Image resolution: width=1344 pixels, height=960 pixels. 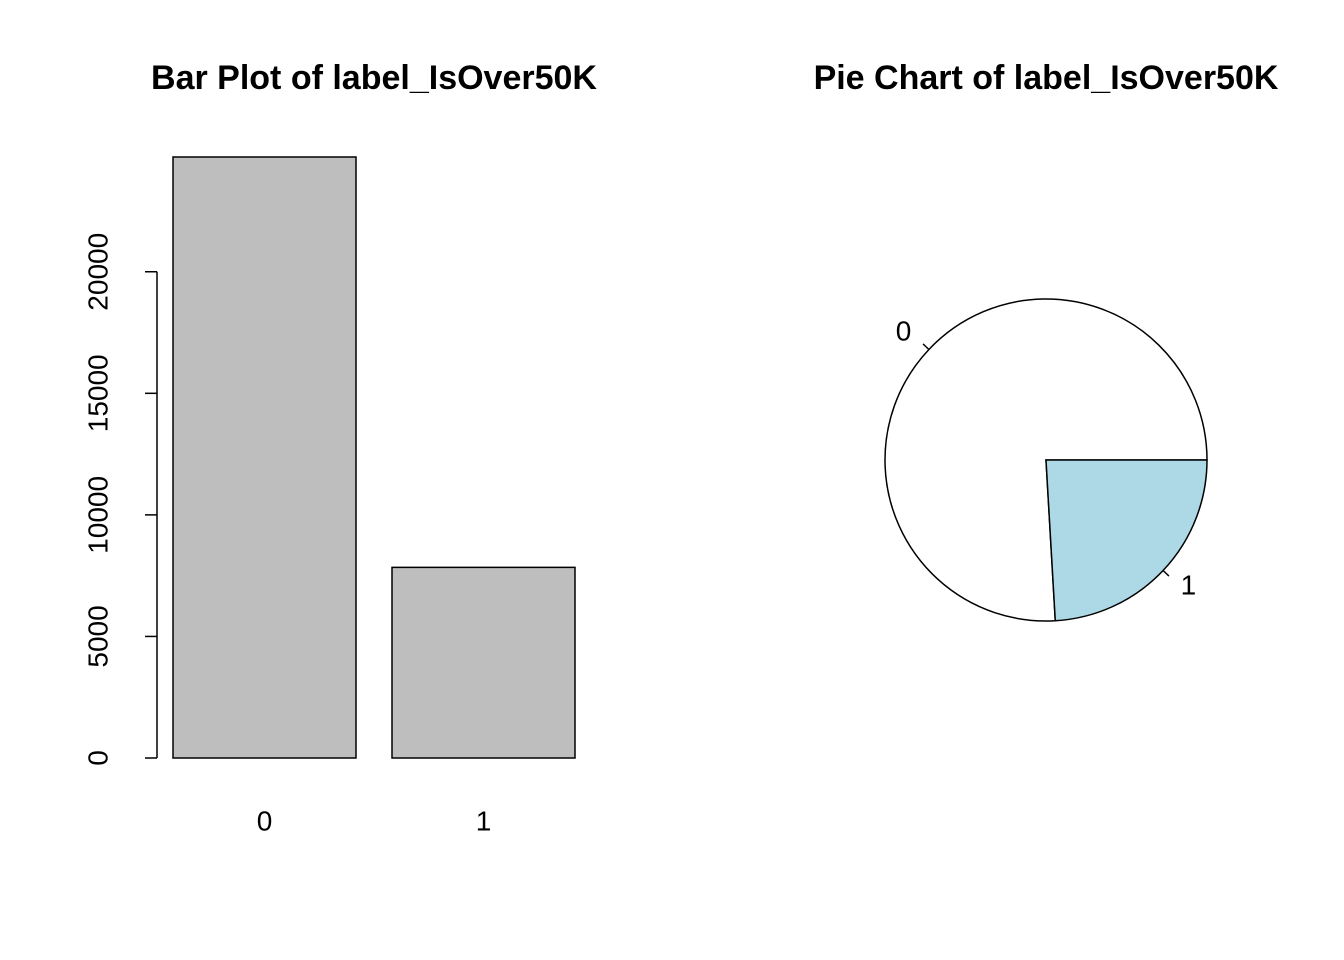 What do you see at coordinates (374, 78) in the screenshot?
I see `chart-title: Bar Plot of label_IsOver50K` at bounding box center [374, 78].